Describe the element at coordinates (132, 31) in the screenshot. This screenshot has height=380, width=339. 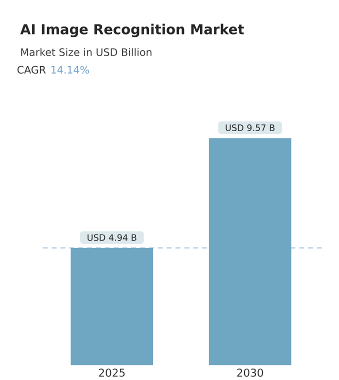
I see `chart-title: AI Image Recognition Market` at that location.